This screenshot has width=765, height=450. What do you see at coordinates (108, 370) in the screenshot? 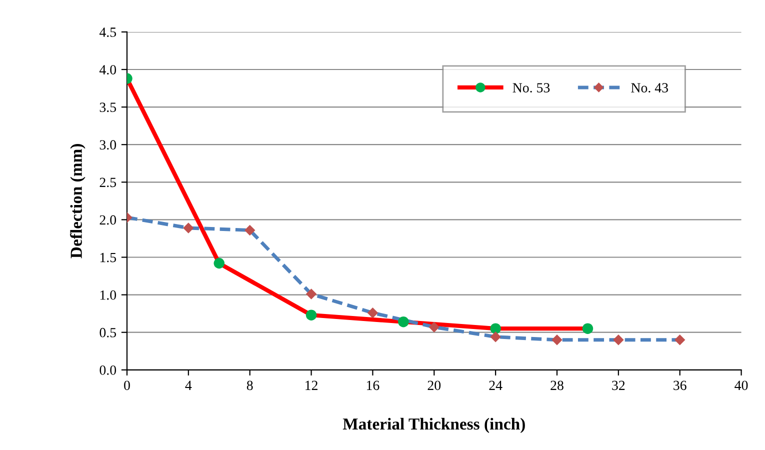
I see `y-tick-label: 0.0` at bounding box center [108, 370].